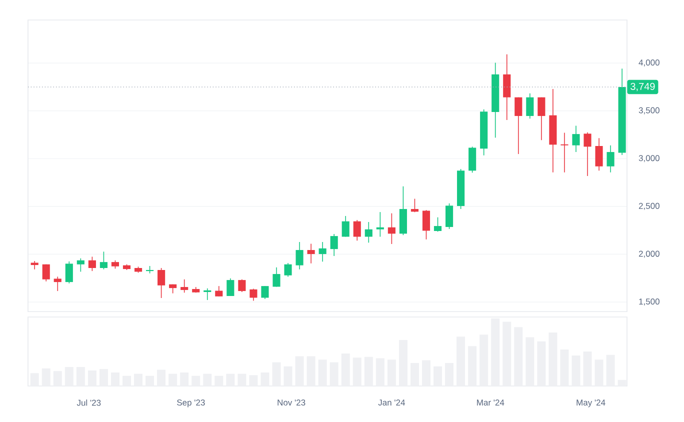 The height and width of the screenshot is (422, 684). I want to click on y-tick-label: 2,000, so click(649, 254).